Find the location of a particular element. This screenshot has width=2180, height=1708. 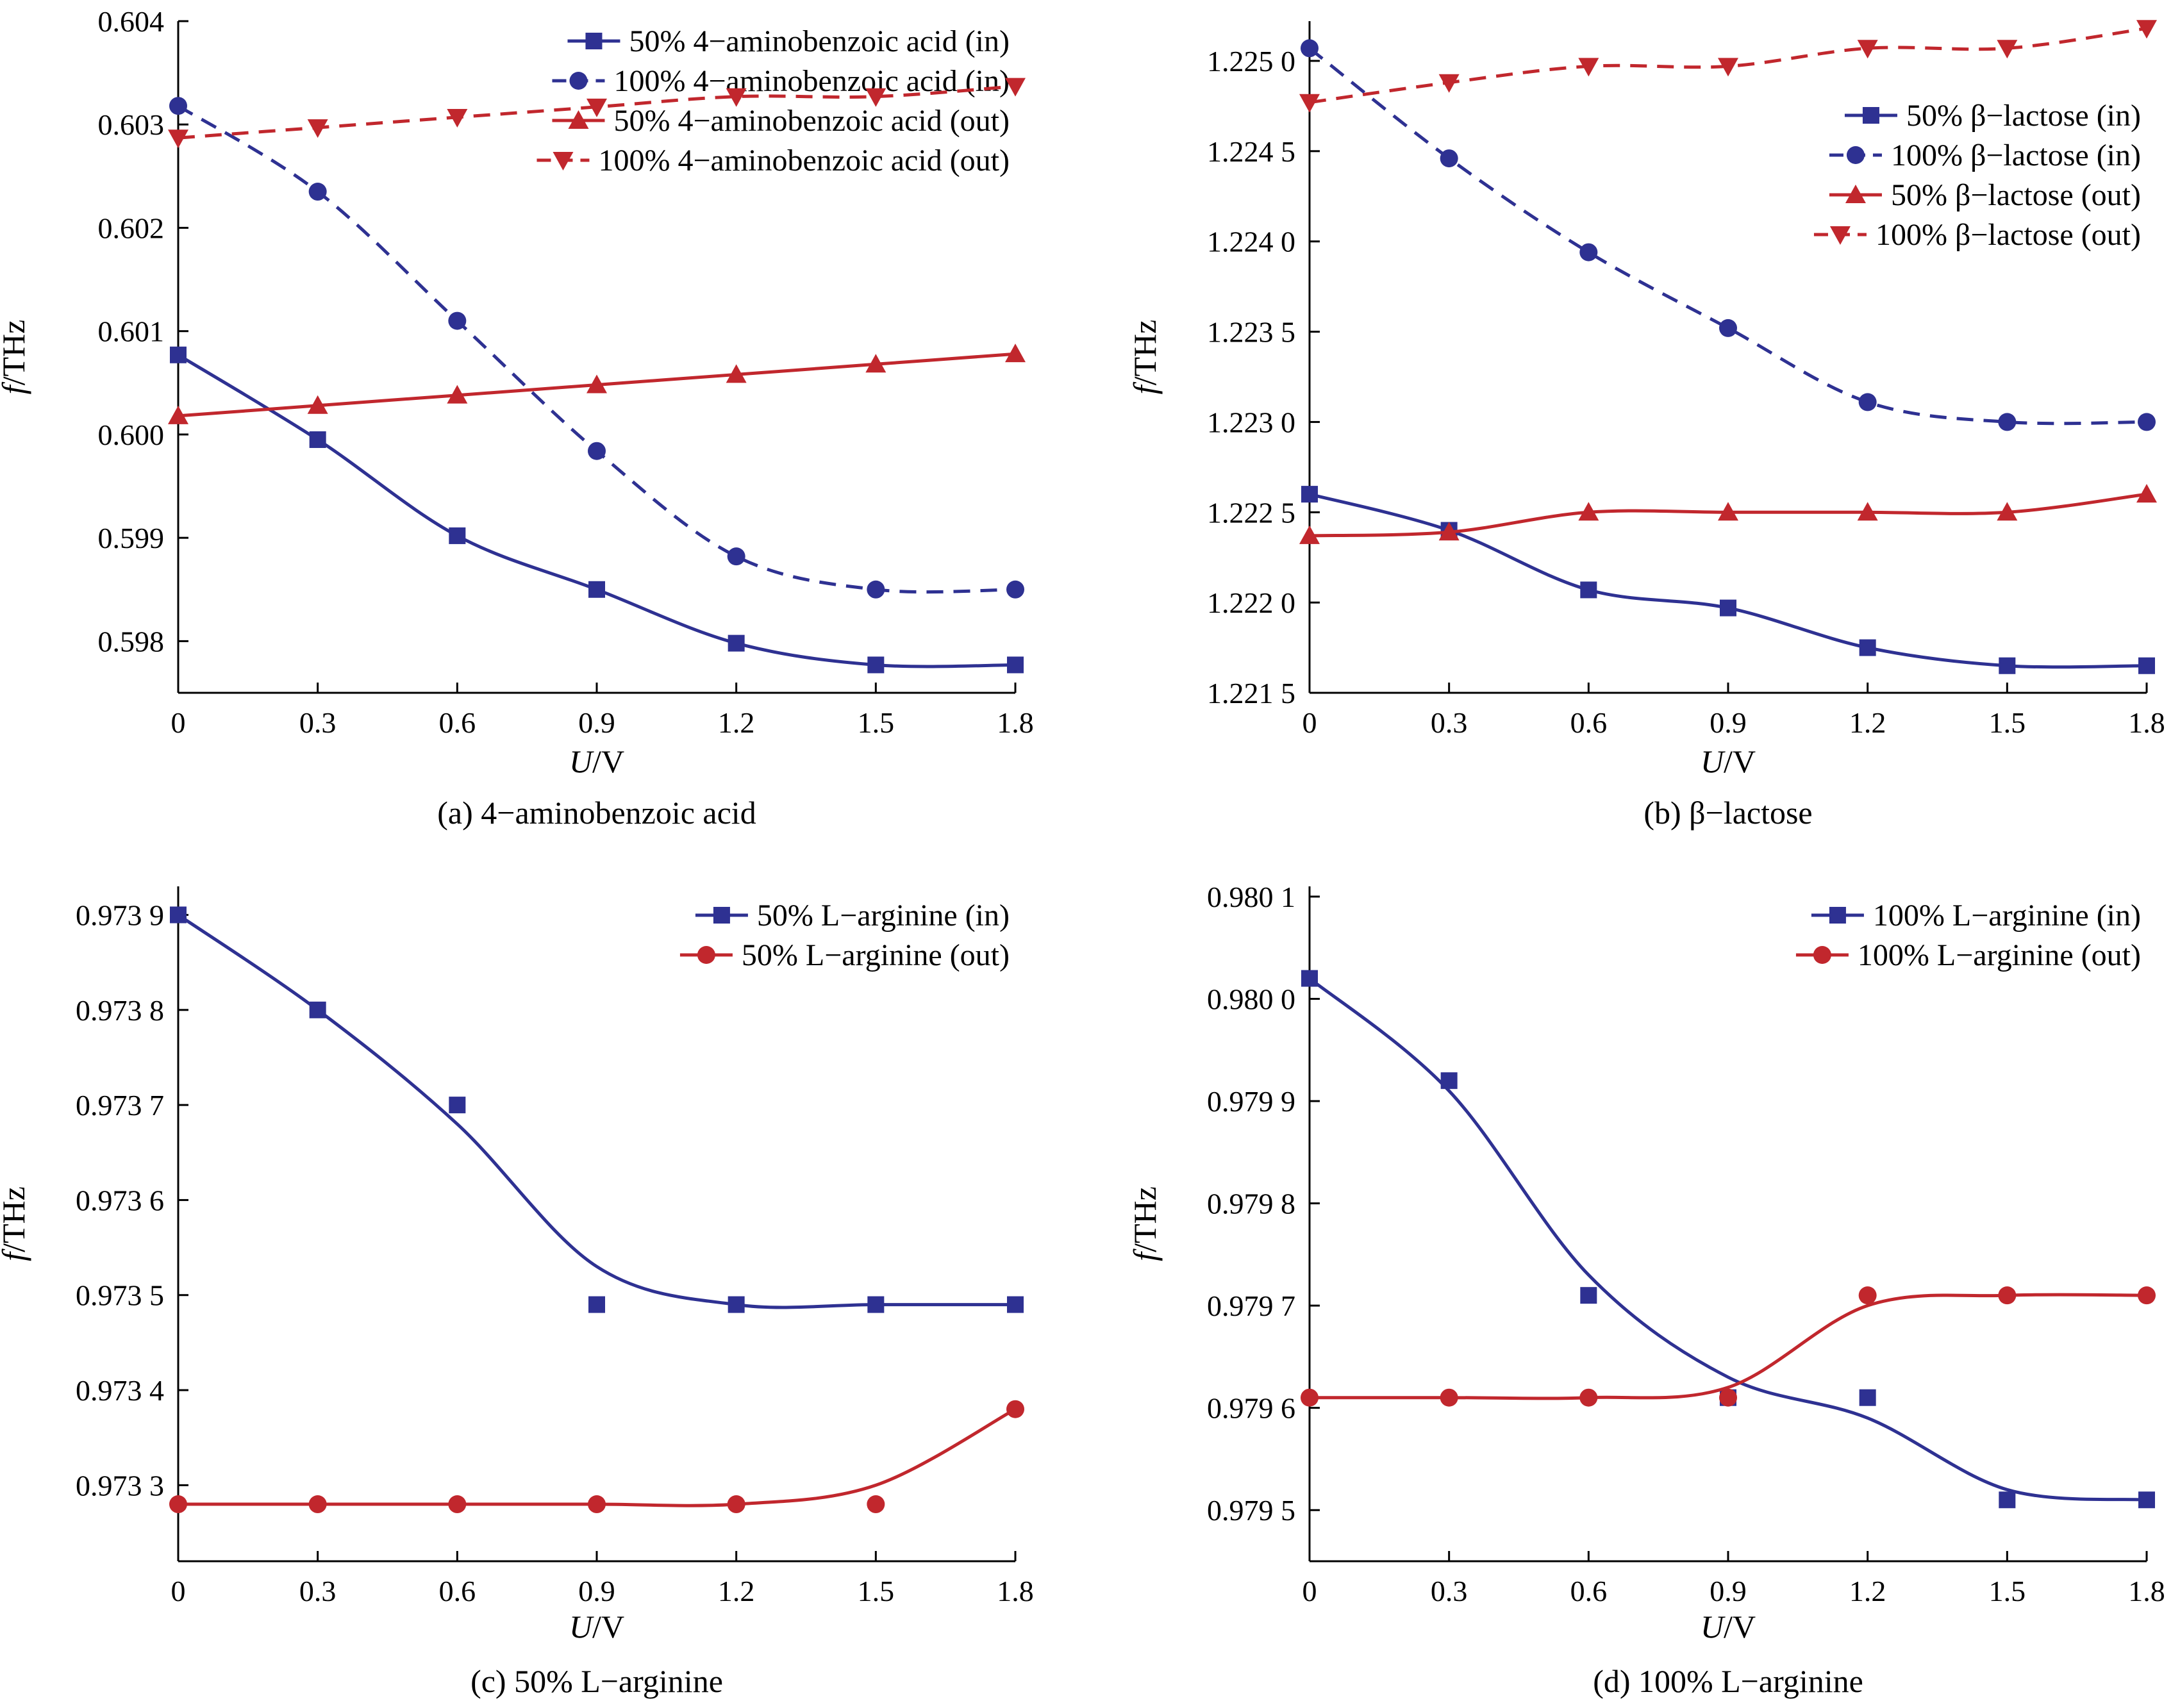

y-tick-label: 1.222 5 is located at coordinates (1251, 512).